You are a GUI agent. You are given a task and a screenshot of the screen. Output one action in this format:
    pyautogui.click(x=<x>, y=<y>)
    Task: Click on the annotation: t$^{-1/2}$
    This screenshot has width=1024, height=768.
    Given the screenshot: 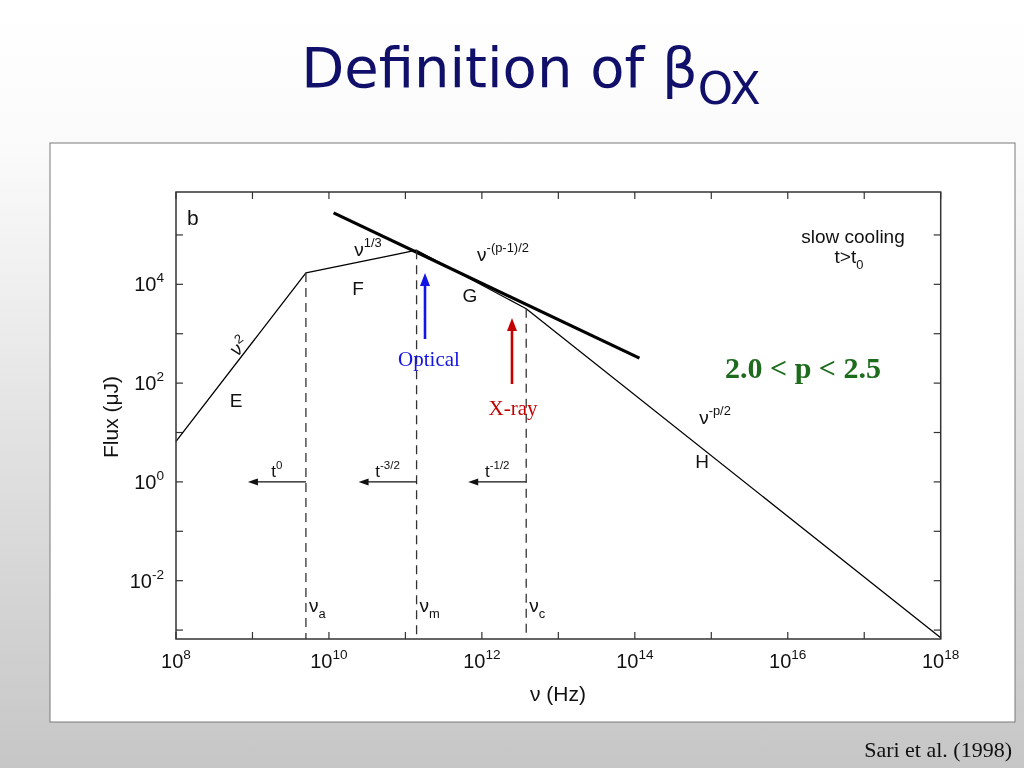 What is the action you would take?
    pyautogui.click(x=497, y=470)
    